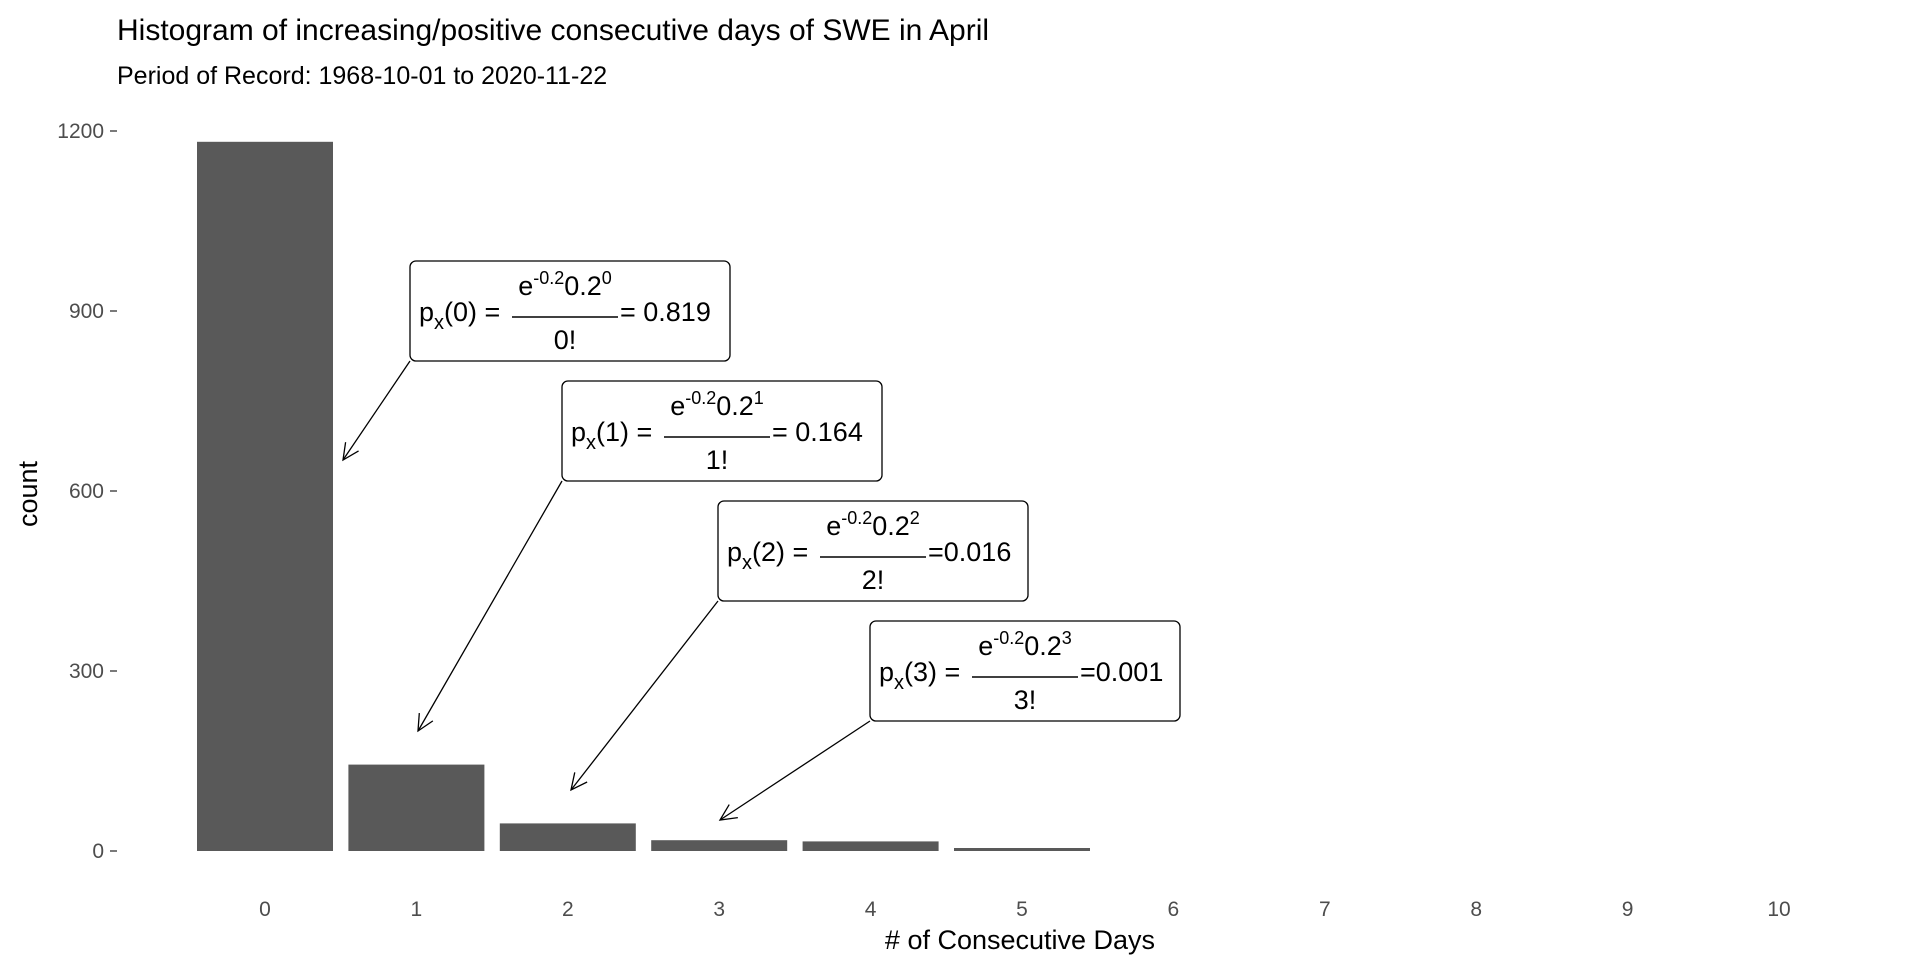 The image size is (1920, 960). What do you see at coordinates (665, 312) in the screenshot?
I see `annotation-result: = 0.819` at bounding box center [665, 312].